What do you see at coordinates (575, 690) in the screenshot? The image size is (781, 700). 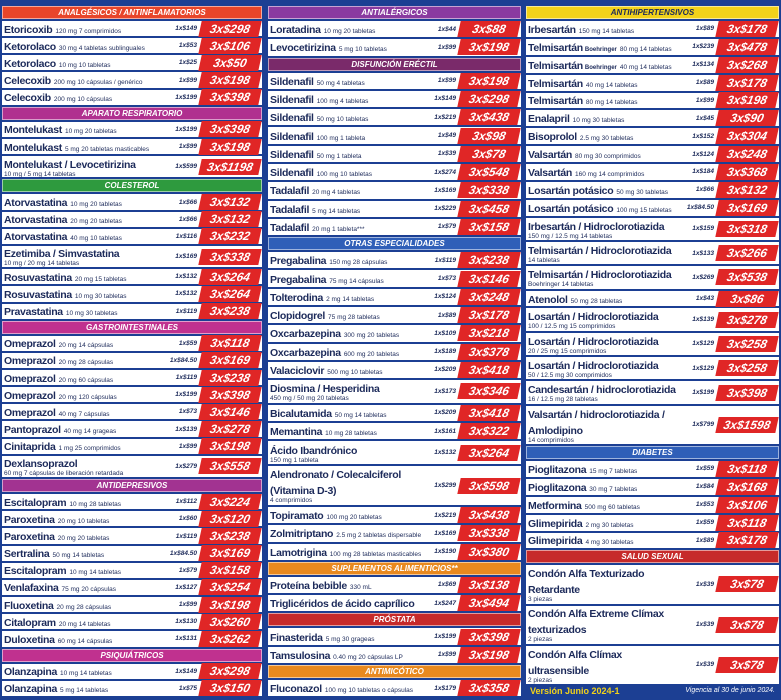 I see `version: Versión Junio 2024-1` at bounding box center [575, 690].